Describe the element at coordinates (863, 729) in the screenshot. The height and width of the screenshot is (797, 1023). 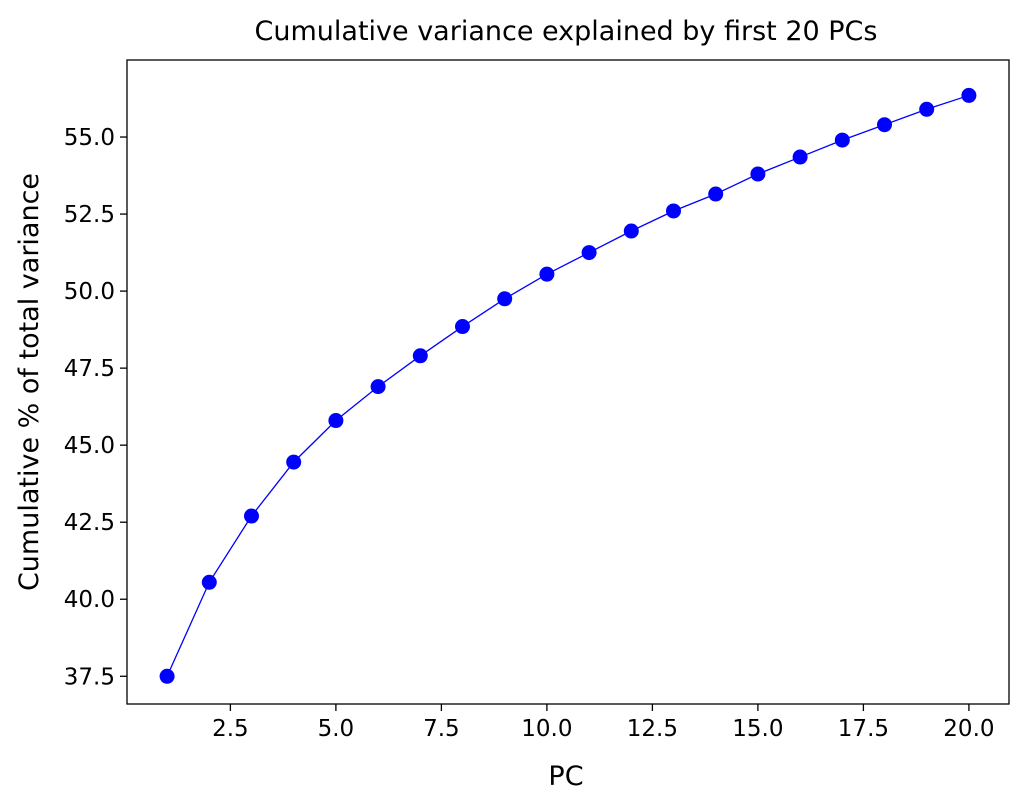
I see `x-tick-label: 17.5` at that location.